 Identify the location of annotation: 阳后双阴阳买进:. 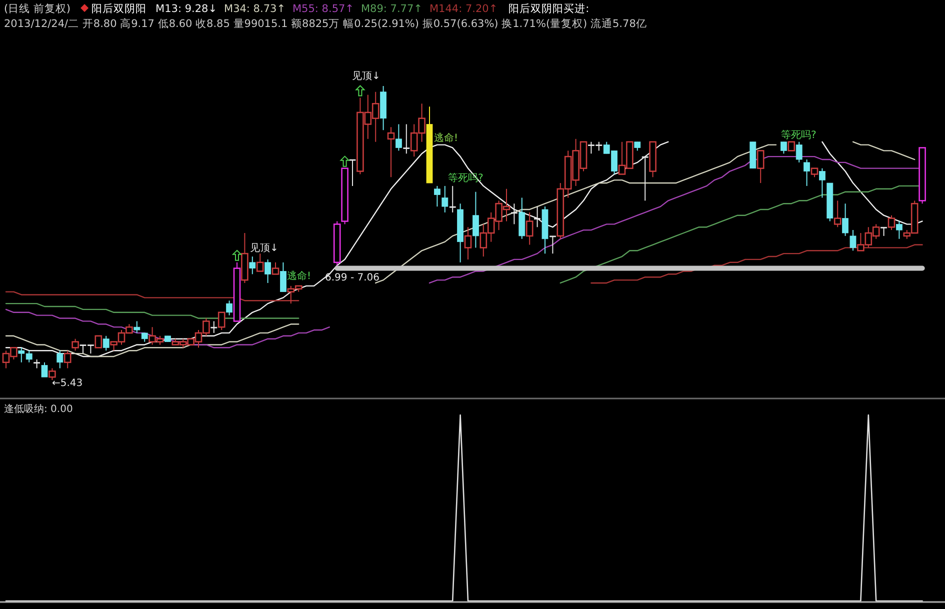
(549, 9).